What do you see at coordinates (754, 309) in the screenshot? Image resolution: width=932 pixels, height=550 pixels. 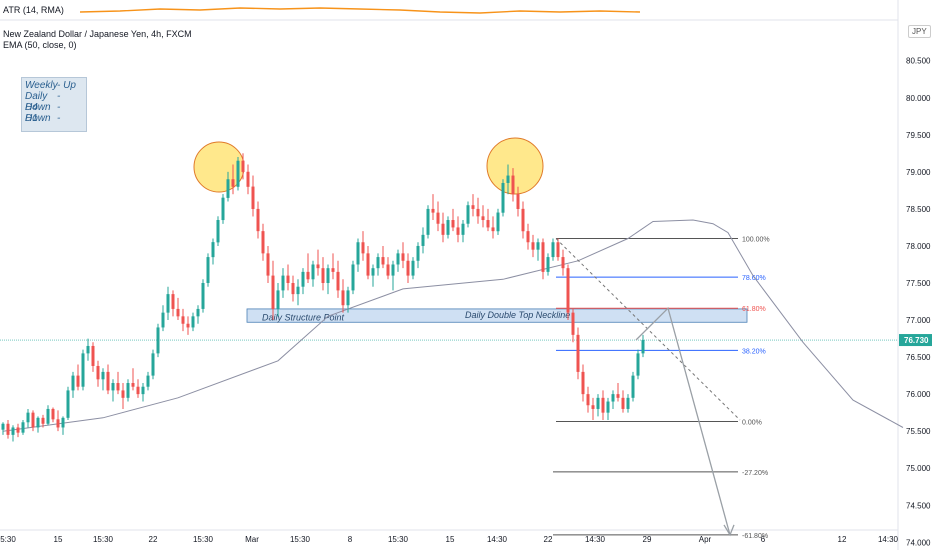 I see `fib-level-label: 61.80%` at bounding box center [754, 309].